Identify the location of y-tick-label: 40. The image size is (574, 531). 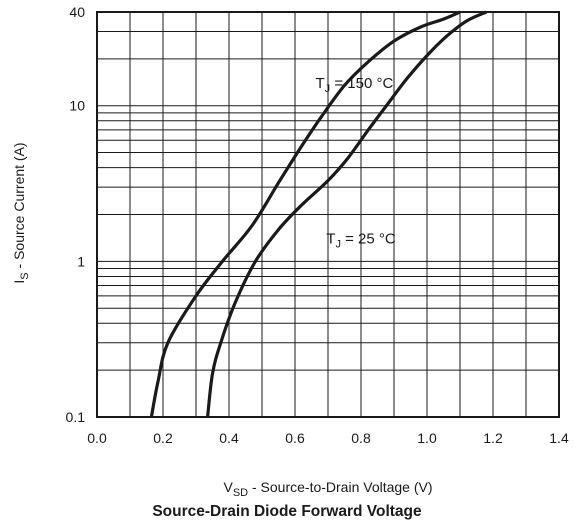
(77, 12).